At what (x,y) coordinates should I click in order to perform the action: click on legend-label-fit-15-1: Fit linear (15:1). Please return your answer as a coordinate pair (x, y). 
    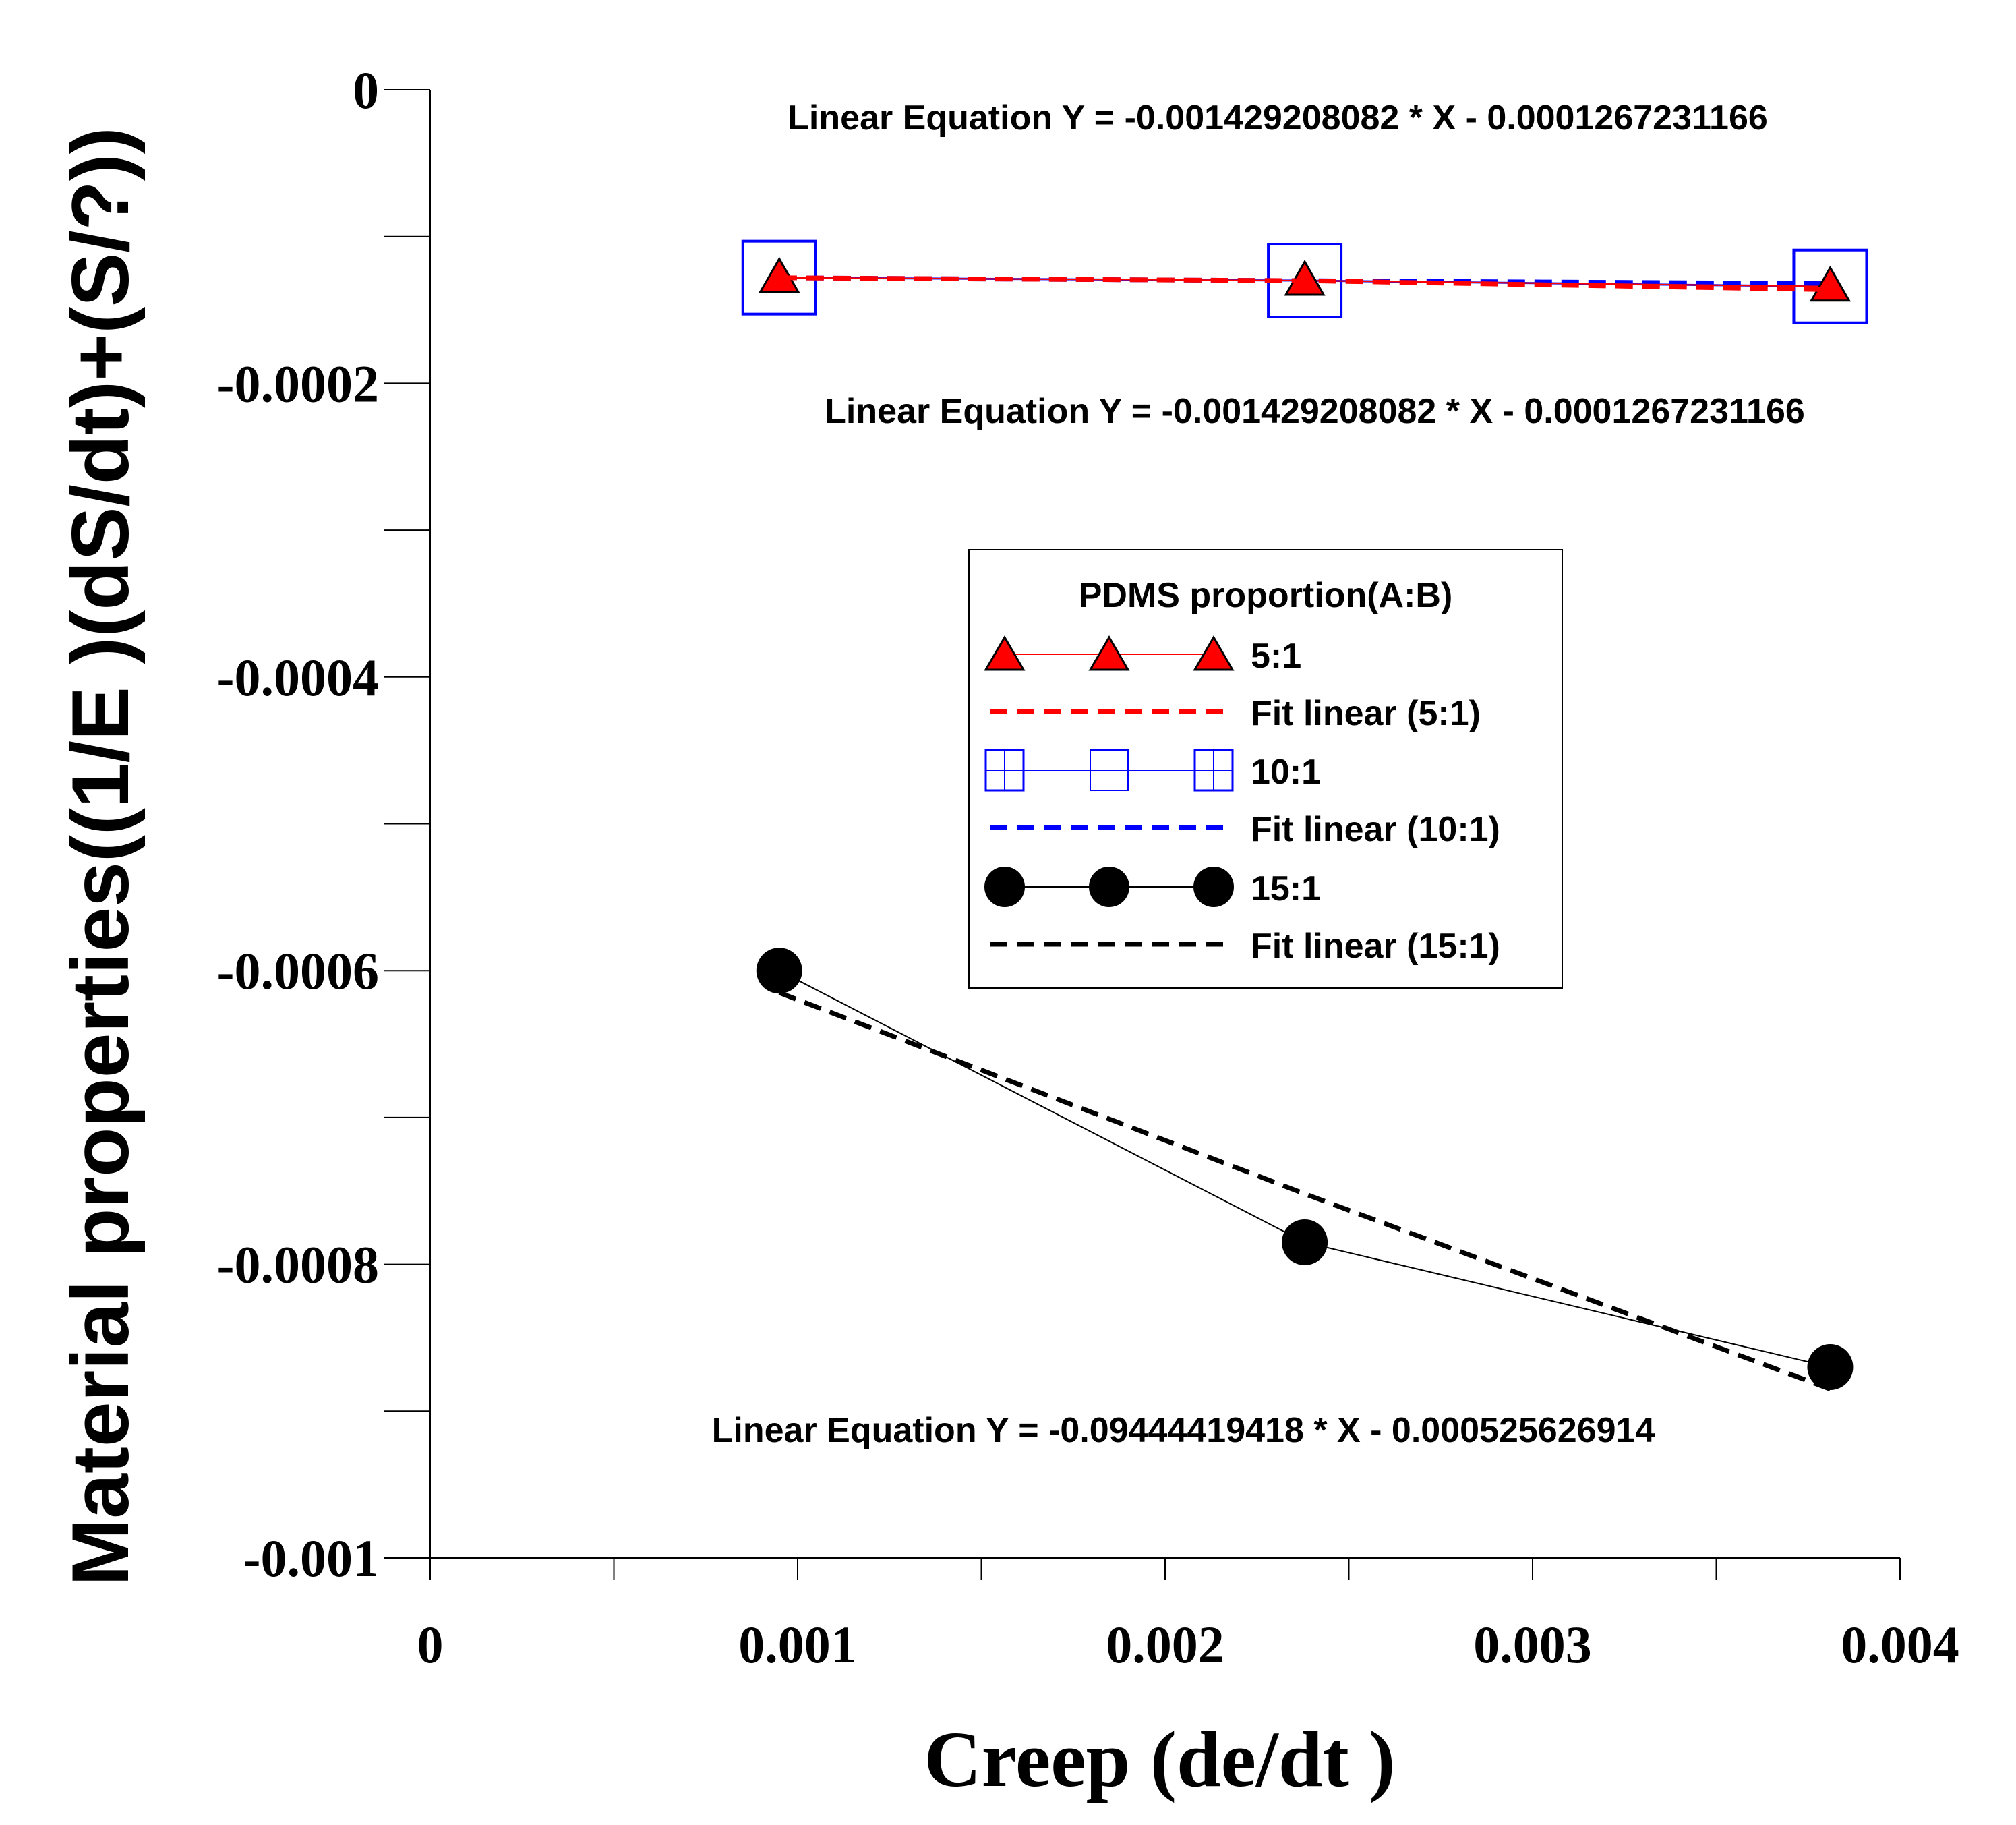
    Looking at the image, I should click on (1375, 947).